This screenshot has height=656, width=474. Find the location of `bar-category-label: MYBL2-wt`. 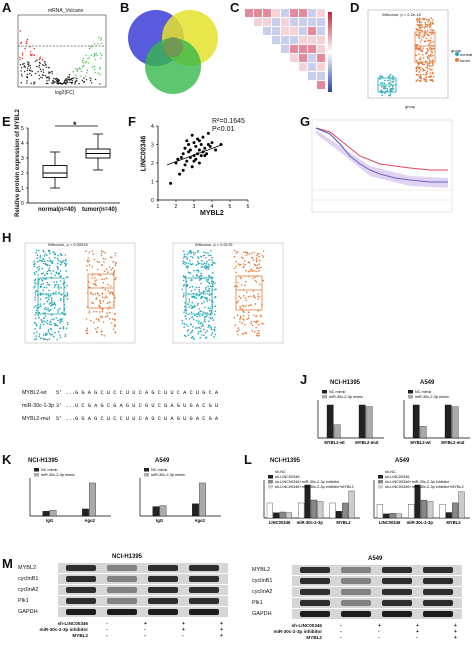

bar-category-label: MYBL2-wt is located at coordinates (420, 442).